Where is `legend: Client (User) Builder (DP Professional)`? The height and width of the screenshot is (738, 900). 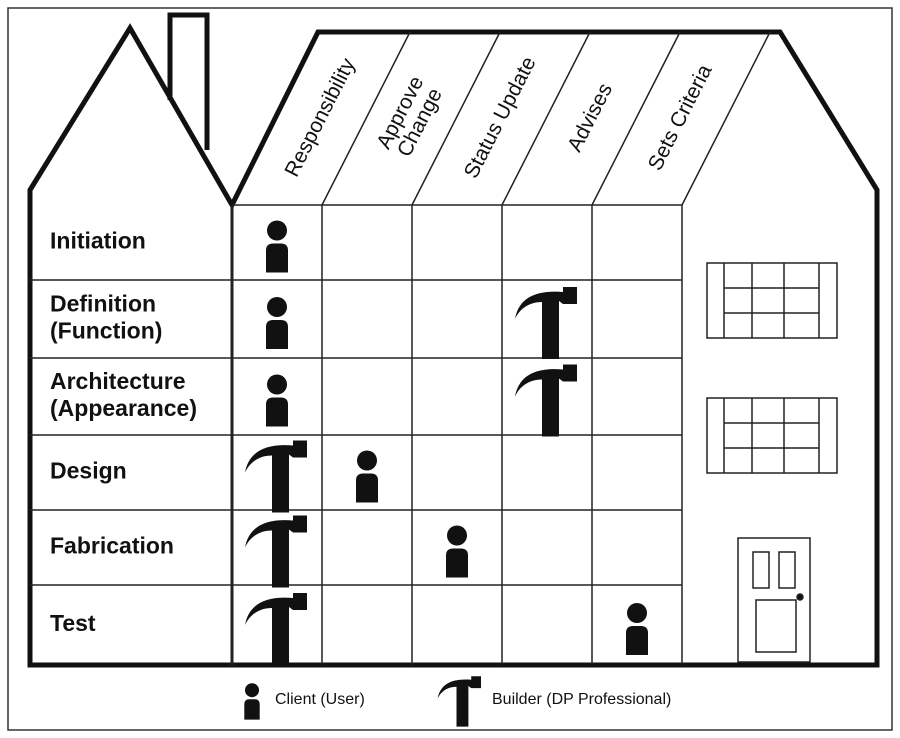 legend: Client (User) Builder (DP Professional) is located at coordinates (473, 699).